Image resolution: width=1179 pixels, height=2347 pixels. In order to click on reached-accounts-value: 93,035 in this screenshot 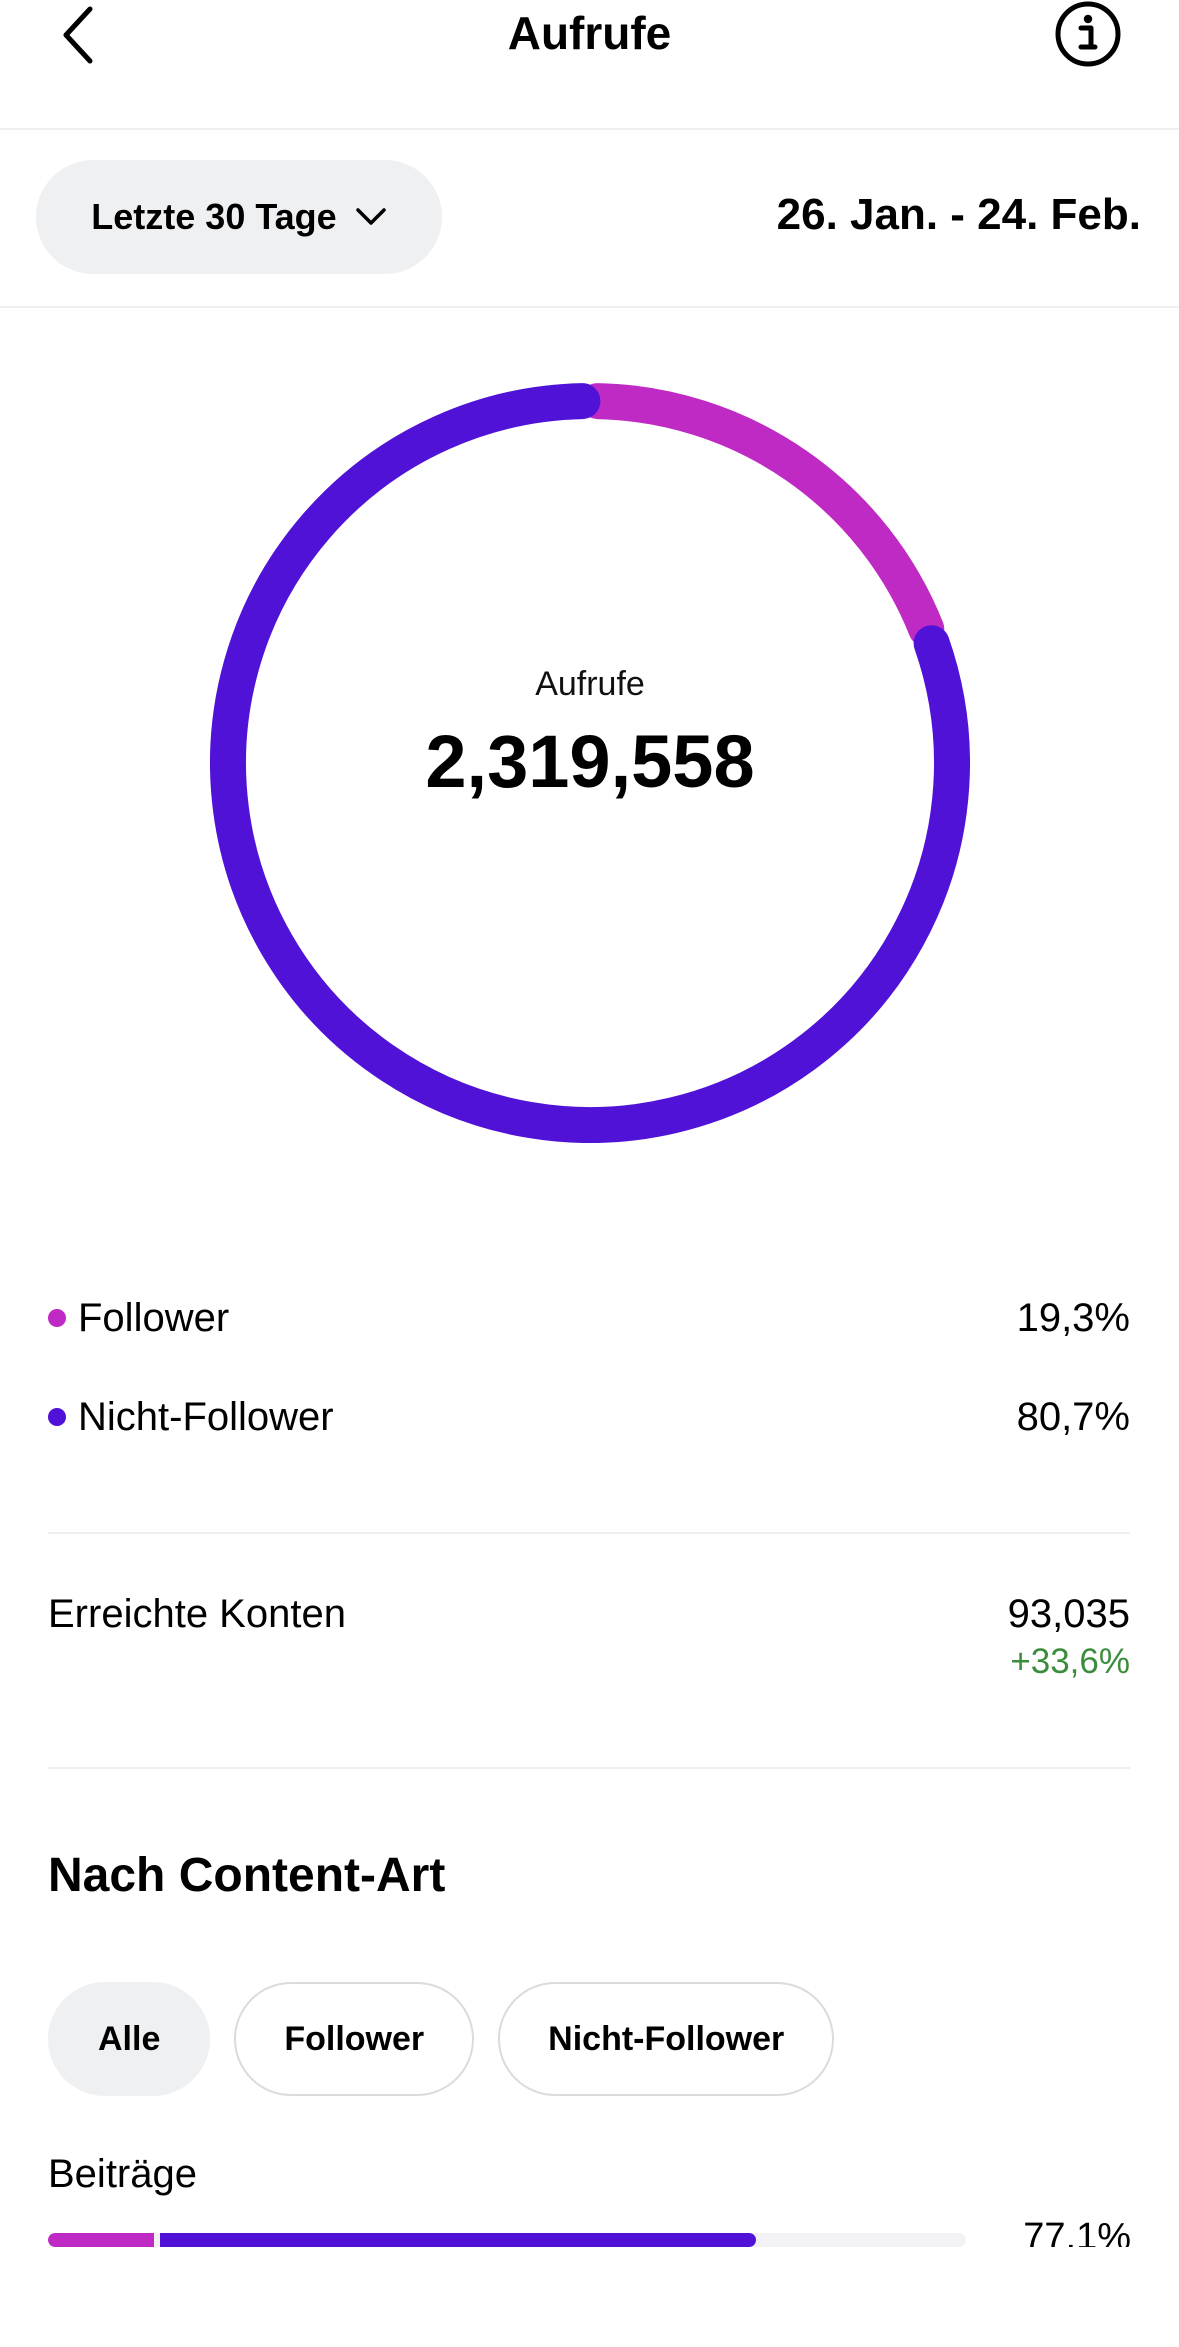, I will do `click(1068, 1614)`.